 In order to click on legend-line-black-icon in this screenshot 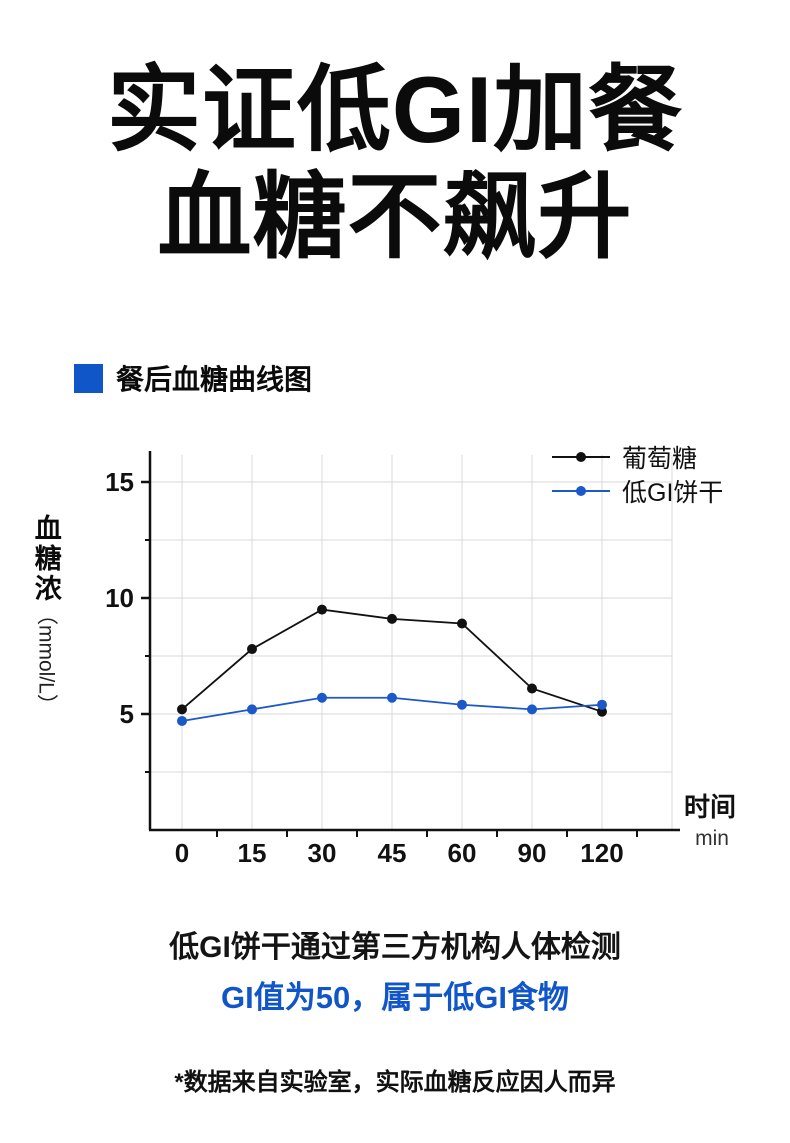, I will do `click(581, 457)`.